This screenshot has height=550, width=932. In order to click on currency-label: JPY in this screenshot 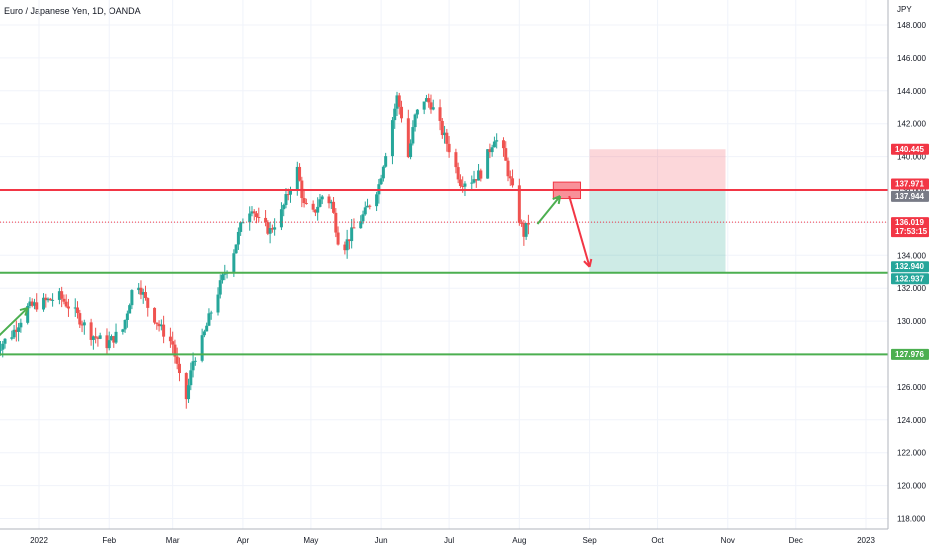, I will do `click(904, 9)`.